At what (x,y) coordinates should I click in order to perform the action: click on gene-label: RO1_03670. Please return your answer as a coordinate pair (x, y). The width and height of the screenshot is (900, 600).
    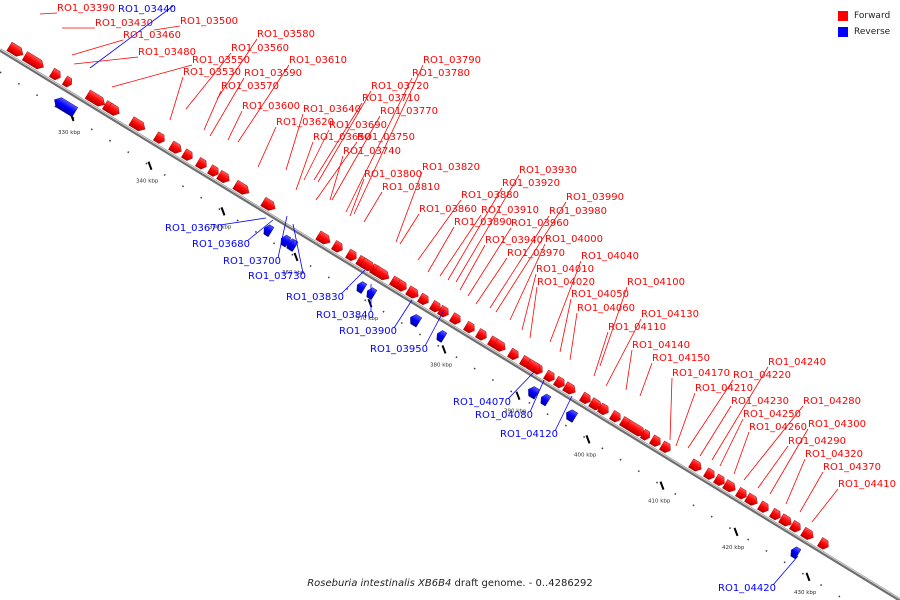
    Looking at the image, I should click on (194, 228).